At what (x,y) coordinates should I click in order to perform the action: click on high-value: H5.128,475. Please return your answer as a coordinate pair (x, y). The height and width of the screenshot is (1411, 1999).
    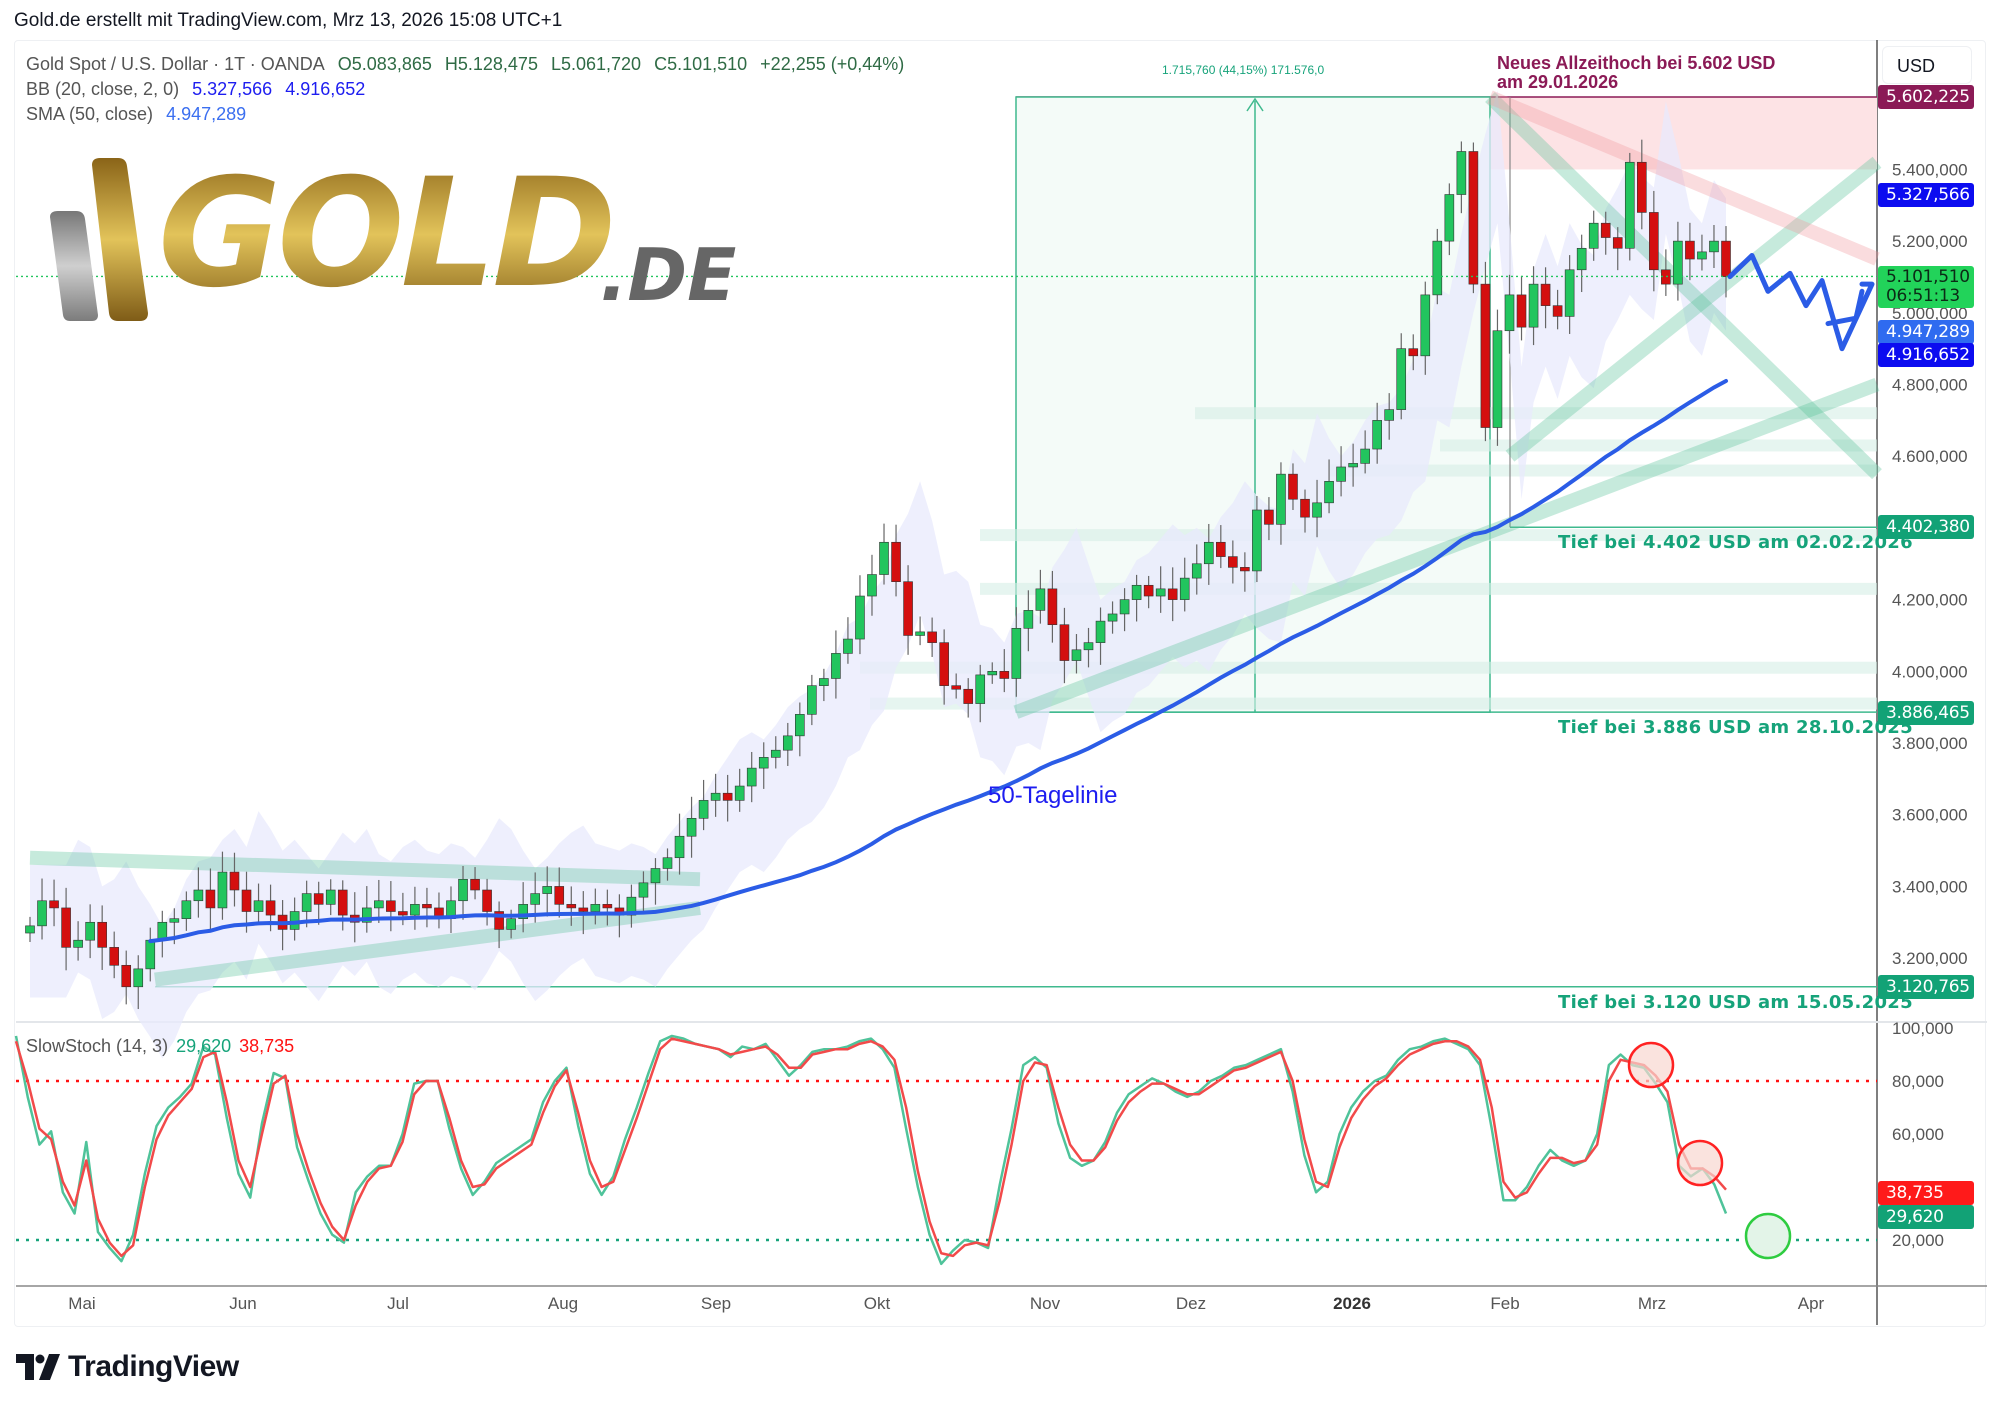
    Looking at the image, I should click on (491, 64).